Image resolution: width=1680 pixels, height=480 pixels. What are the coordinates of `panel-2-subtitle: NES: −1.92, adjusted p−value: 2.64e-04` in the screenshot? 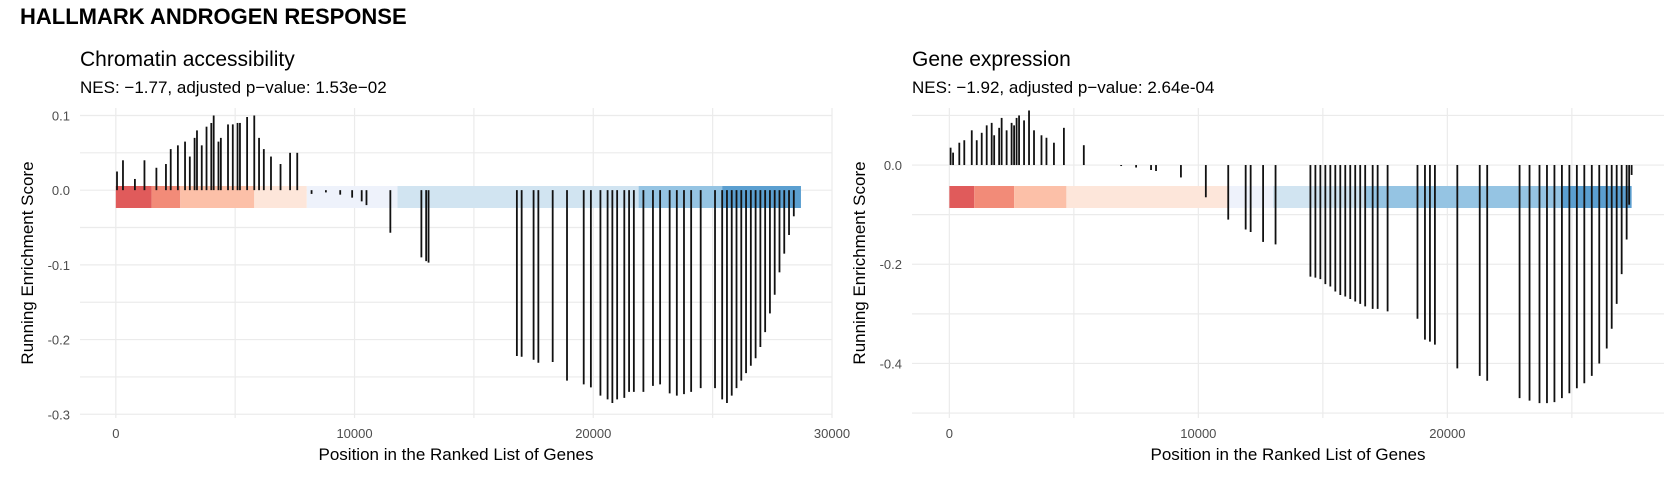 It's located at (1063, 87).